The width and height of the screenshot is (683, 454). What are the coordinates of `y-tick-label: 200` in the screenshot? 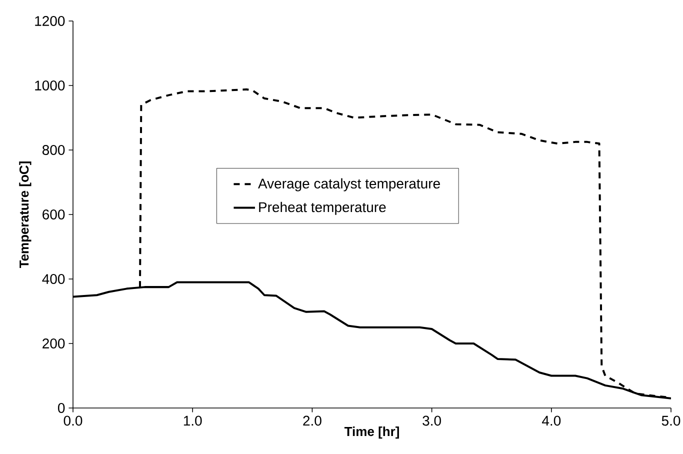 It's located at (53, 343).